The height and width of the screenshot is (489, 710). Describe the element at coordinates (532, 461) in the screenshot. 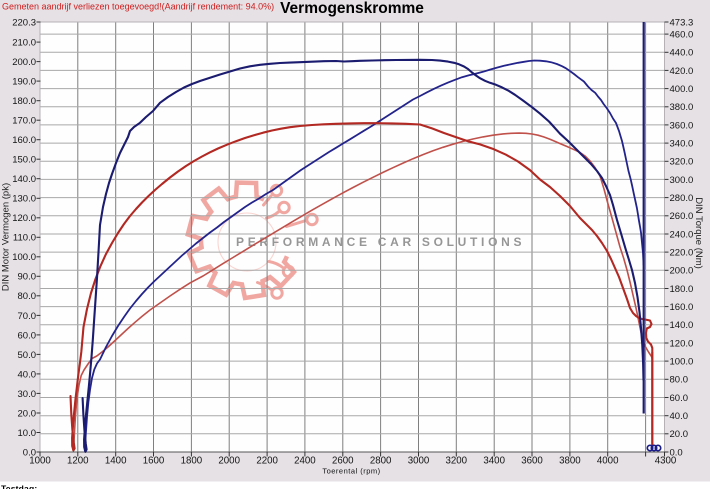

I see `svg-text: 3600` at that location.